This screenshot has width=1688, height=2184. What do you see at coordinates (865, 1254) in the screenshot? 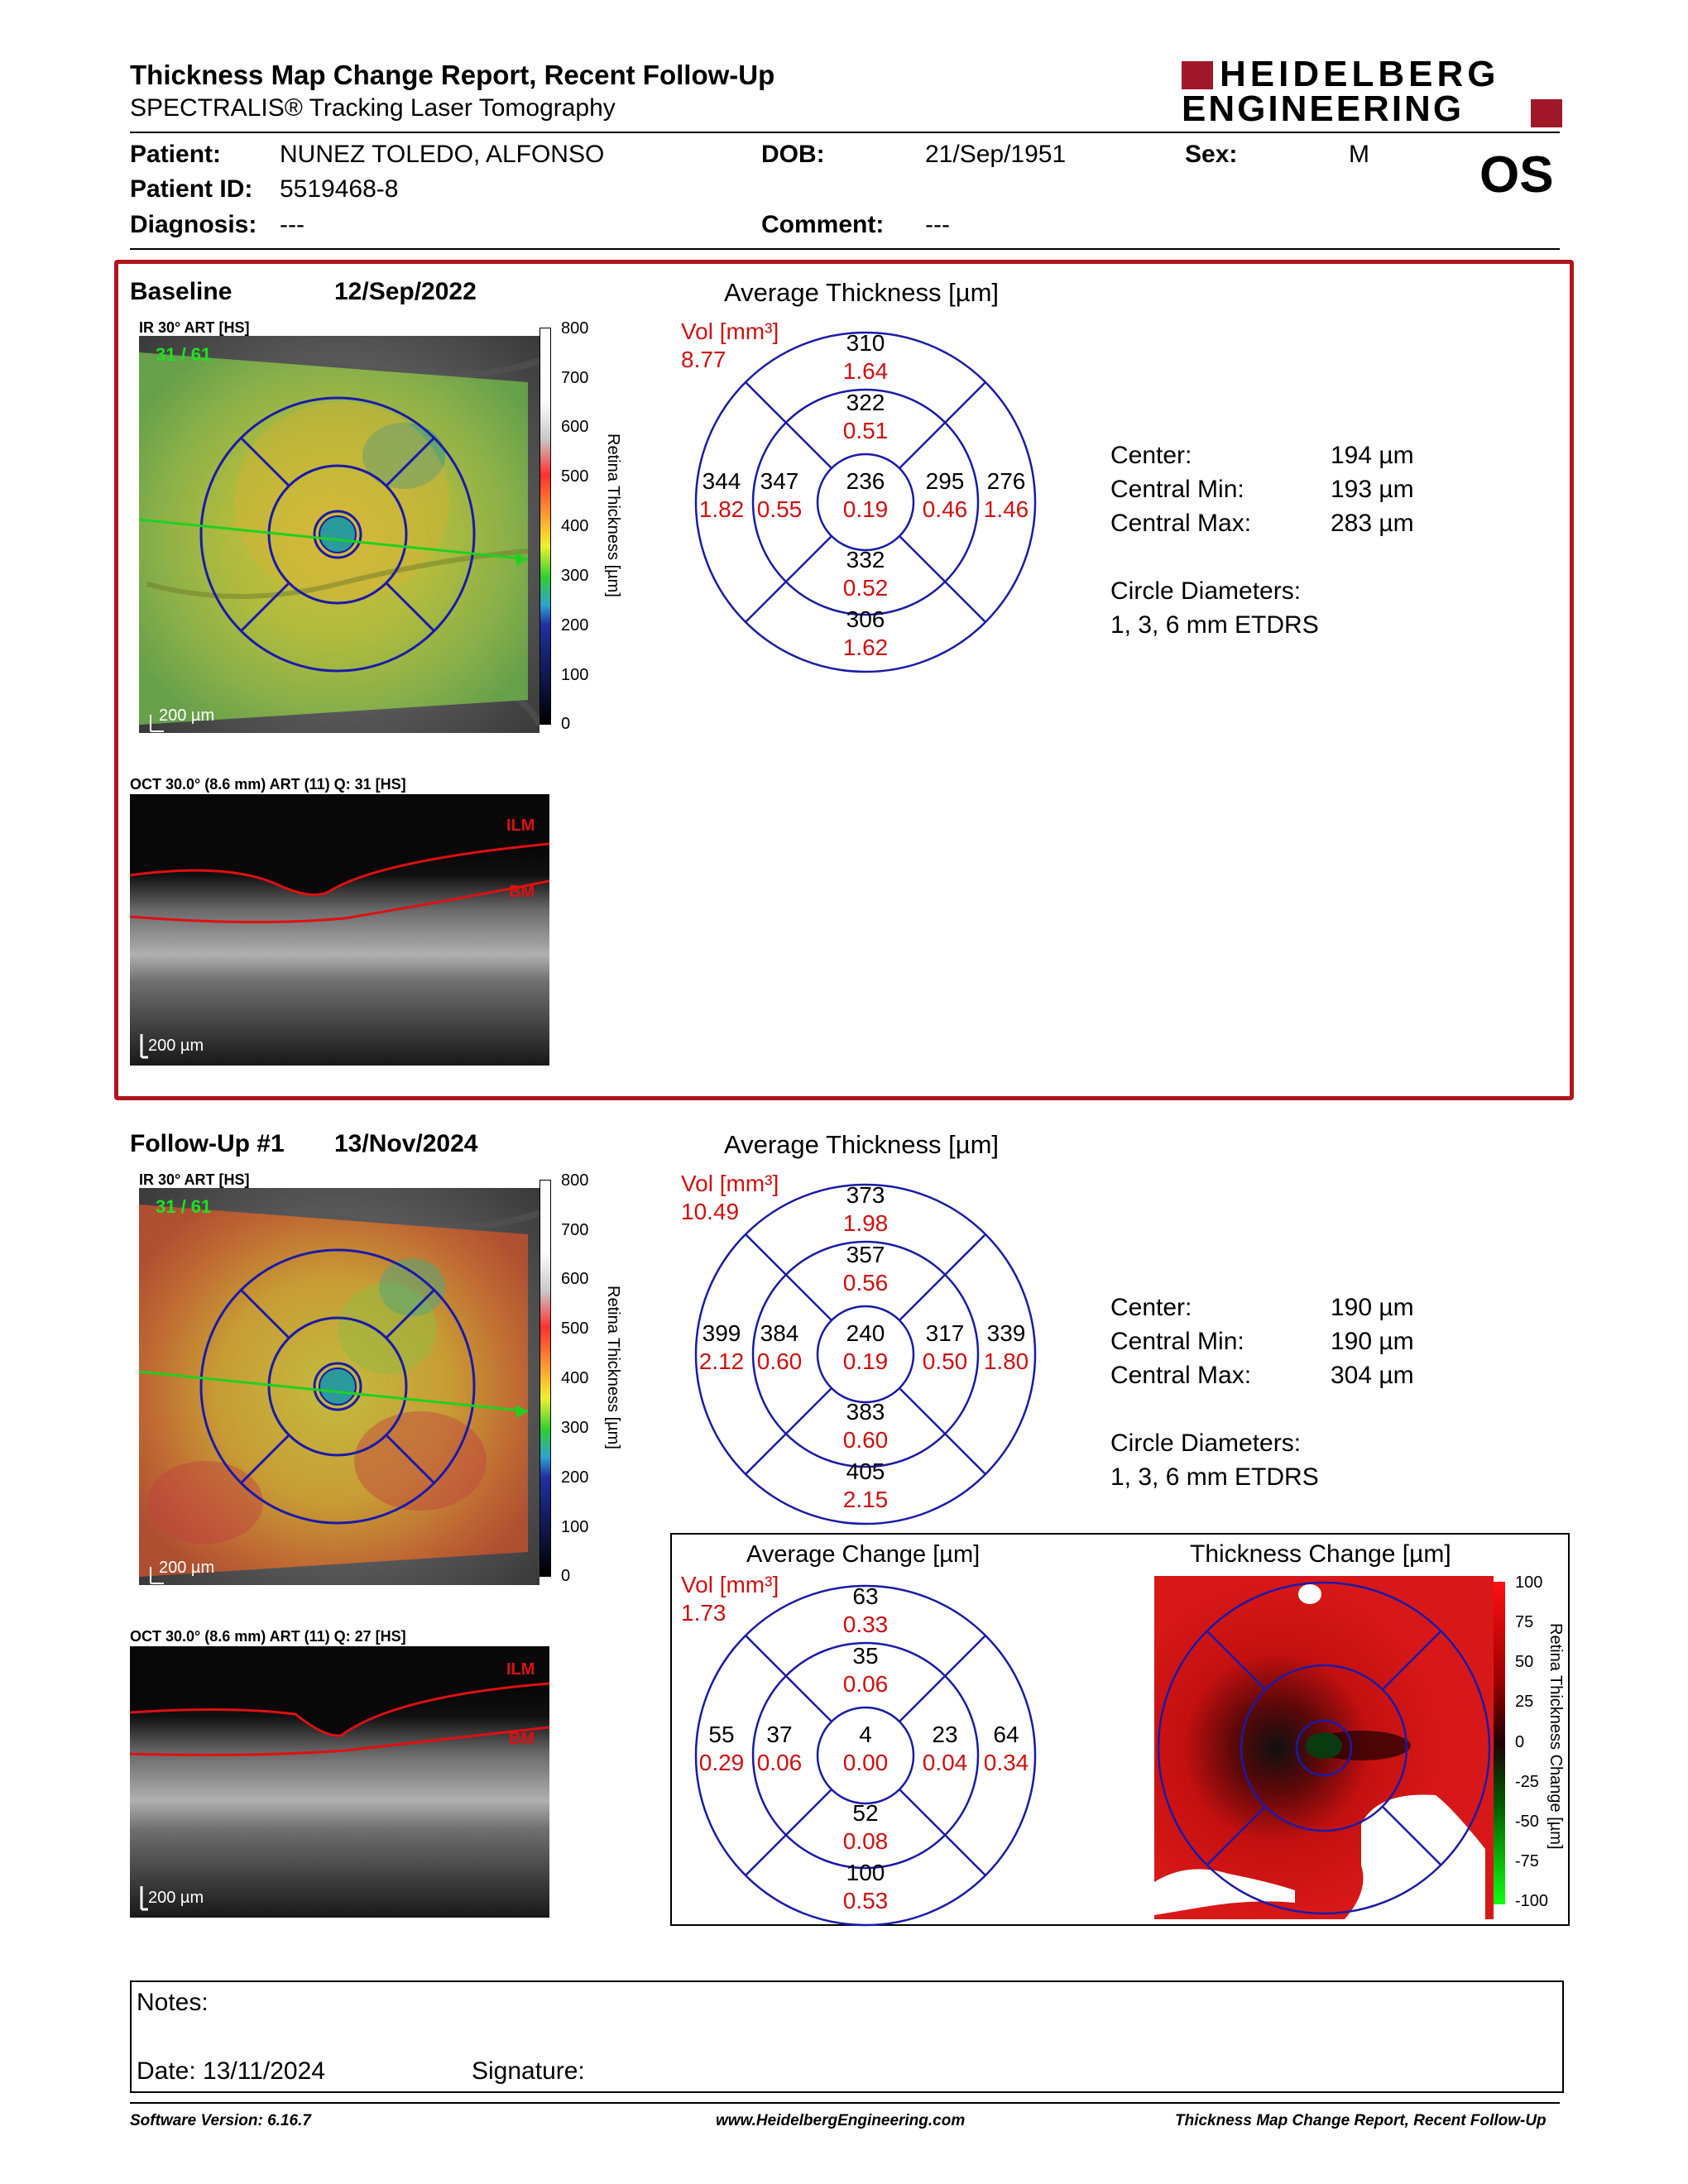
I see `followup-inner-sup-thick: 357` at bounding box center [865, 1254].